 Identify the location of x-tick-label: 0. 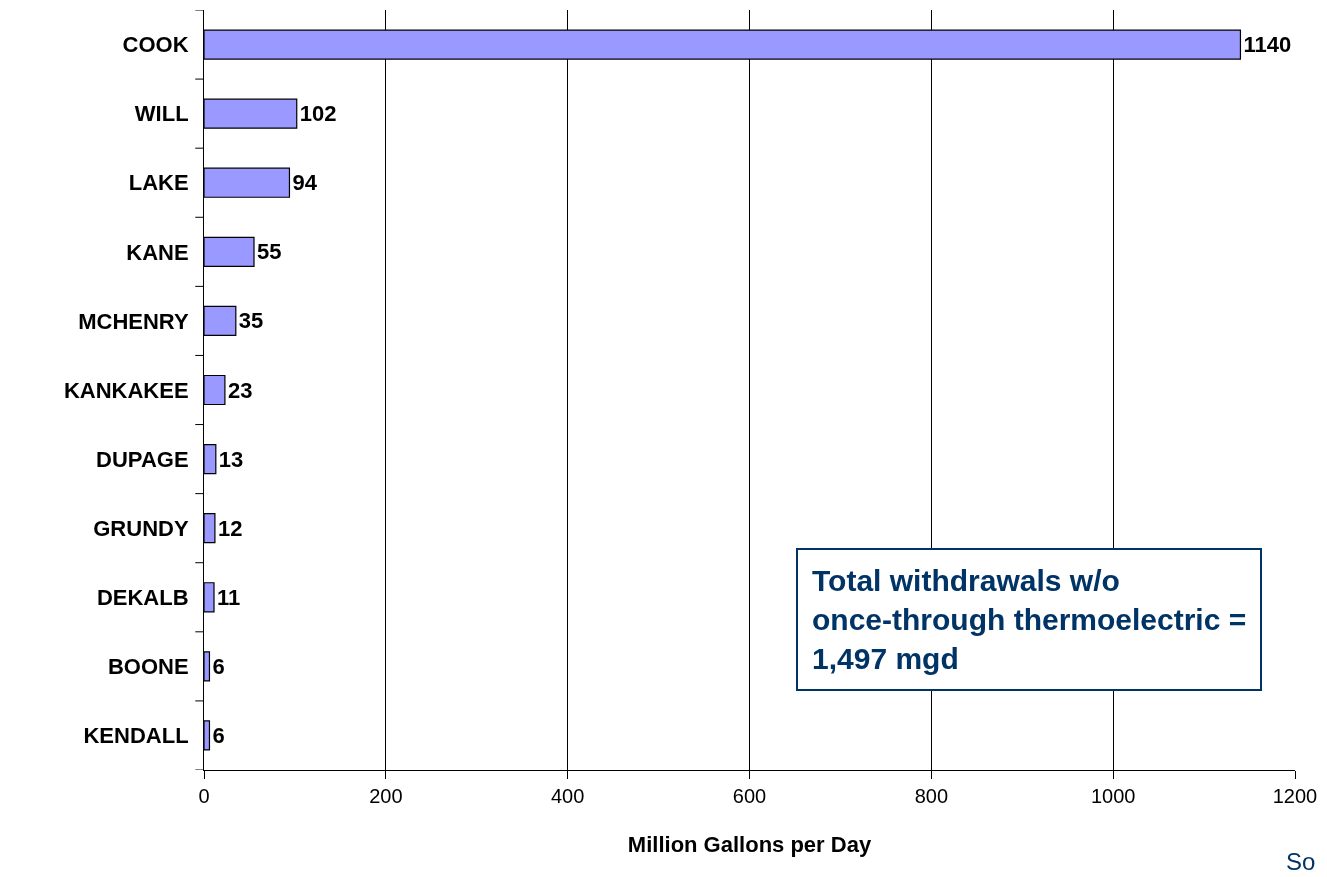
(204, 796).